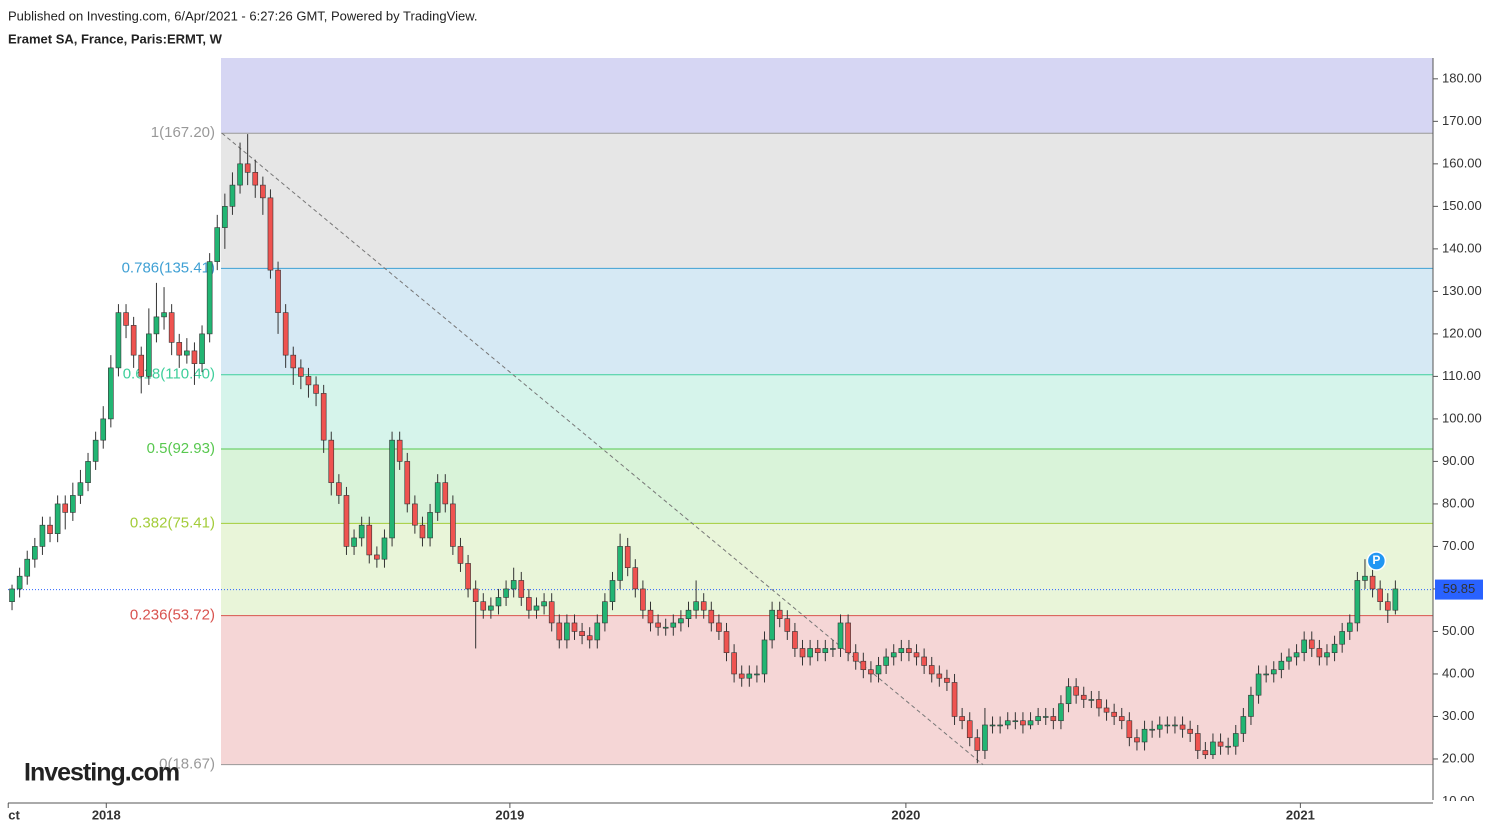 This screenshot has height=831, width=1498. Describe the element at coordinates (181, 448) in the screenshot. I see `fib-label: 0.5(92.93)` at that location.